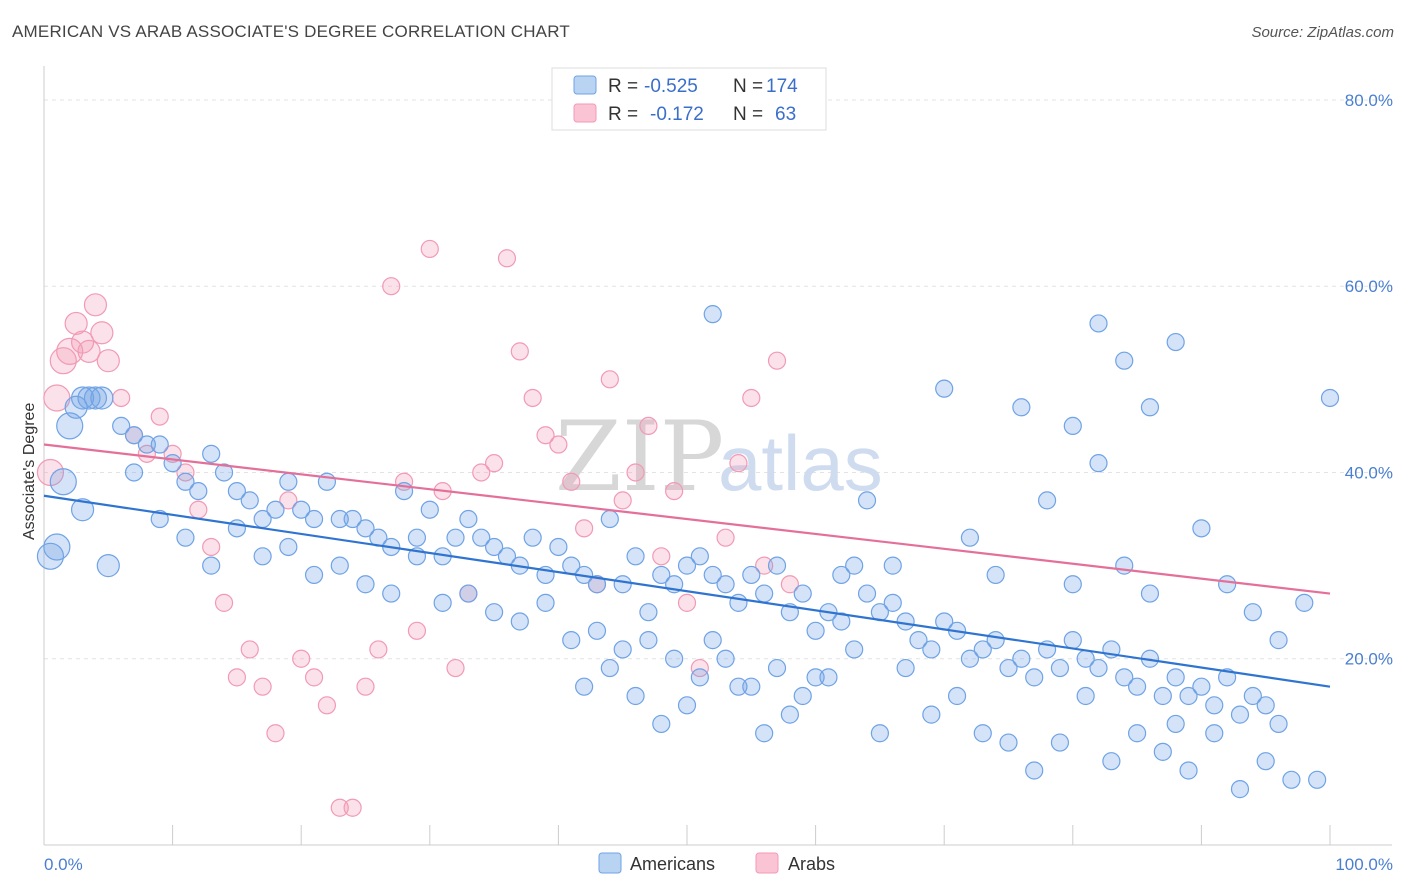  Describe the element at coordinates (623, 114) in the screenshot. I see `legend-r-label-2: R =` at that location.